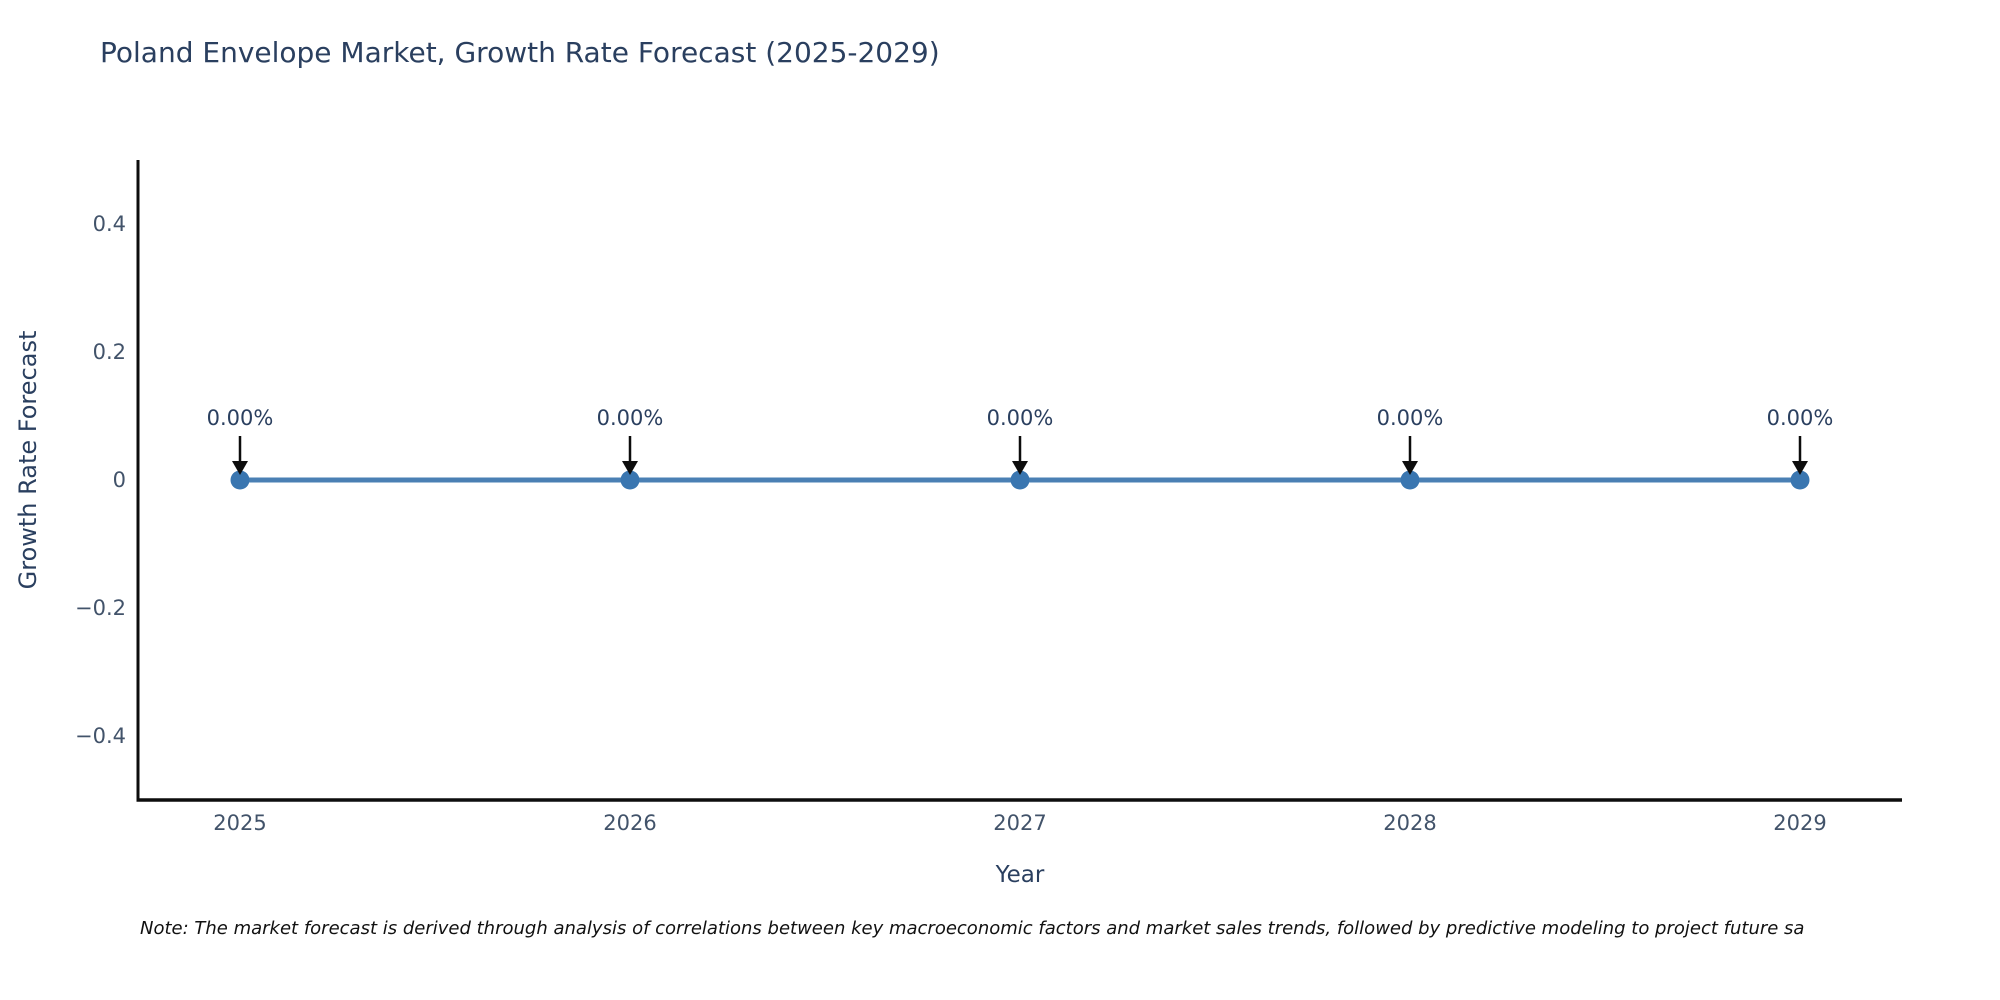 This screenshot has height=1000, width=2000. What do you see at coordinates (1020, 823) in the screenshot?
I see `x-tick-label: 2027` at bounding box center [1020, 823].